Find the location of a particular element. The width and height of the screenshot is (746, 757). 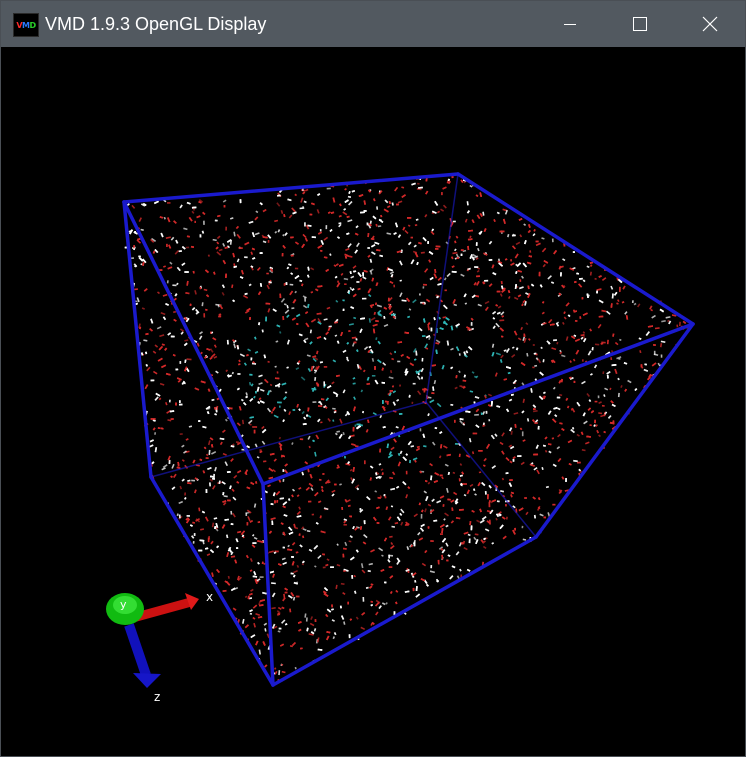

close-button is located at coordinates (710, 24).